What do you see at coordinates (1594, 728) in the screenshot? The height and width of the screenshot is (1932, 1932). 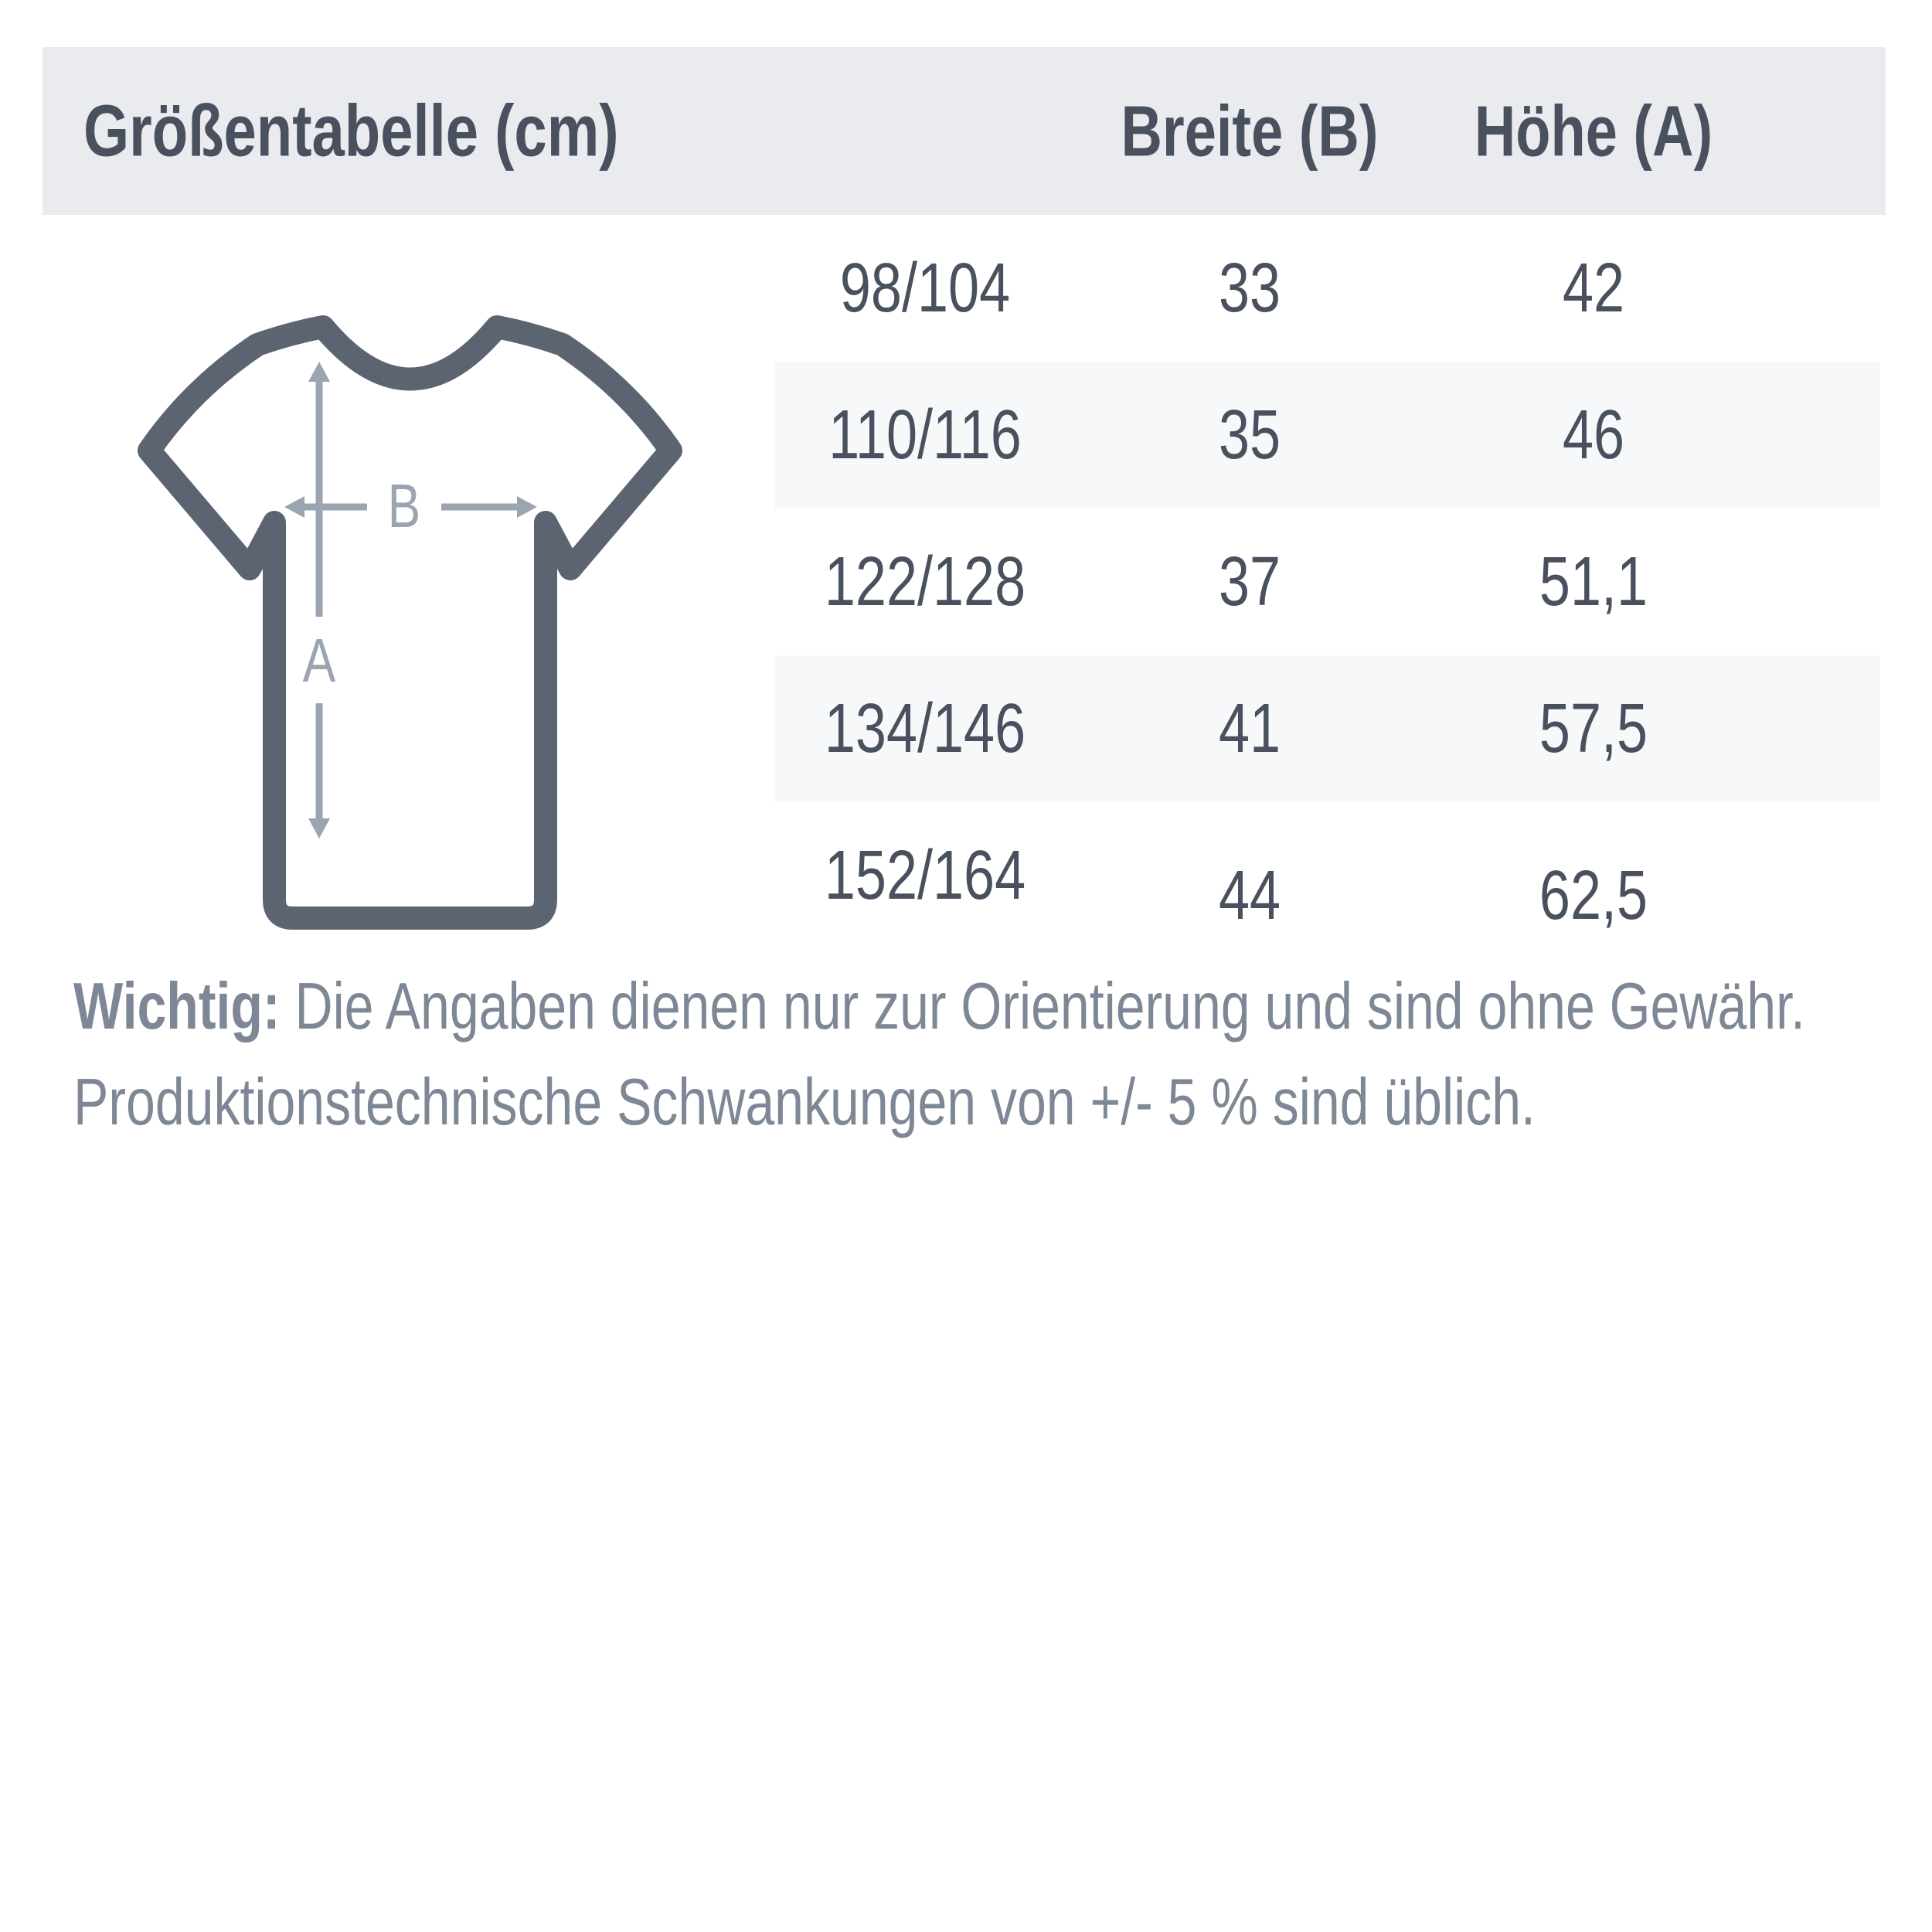 I see `hoehe-cell: 57,5` at bounding box center [1594, 728].